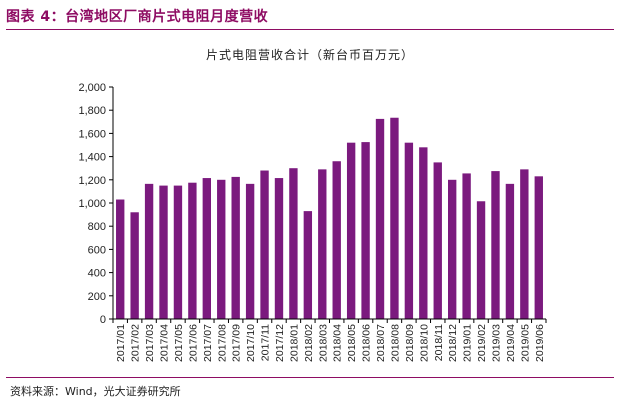 This screenshot has width=620, height=403. What do you see at coordinates (294, 343) in the screenshot?
I see `x-tick-label: 2018/01` at bounding box center [294, 343].